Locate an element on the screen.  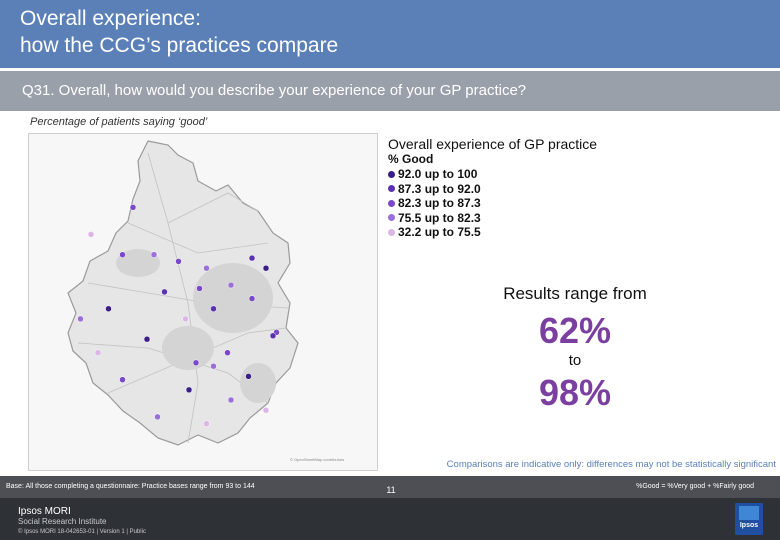
legend-label: 32.2 up to 75.5 is located at coordinates (439, 232).